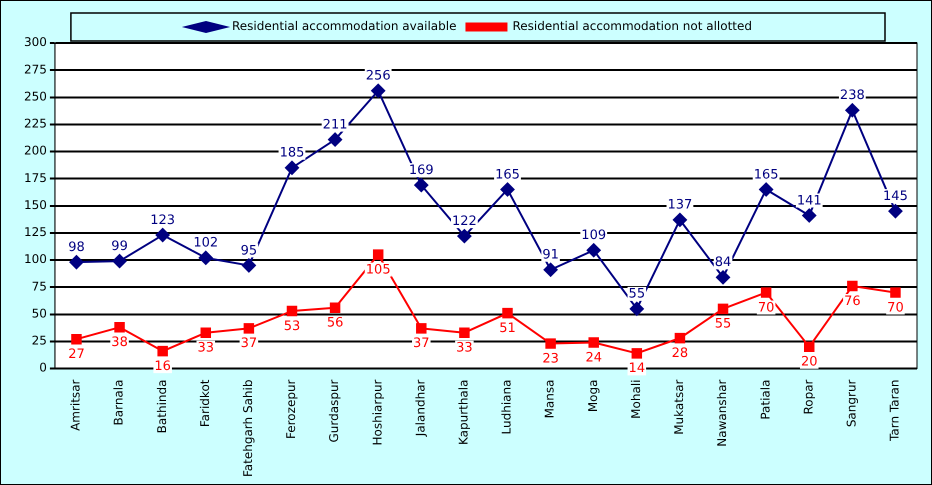  What do you see at coordinates (76, 354) in the screenshot?
I see `data-label: 27` at bounding box center [76, 354].